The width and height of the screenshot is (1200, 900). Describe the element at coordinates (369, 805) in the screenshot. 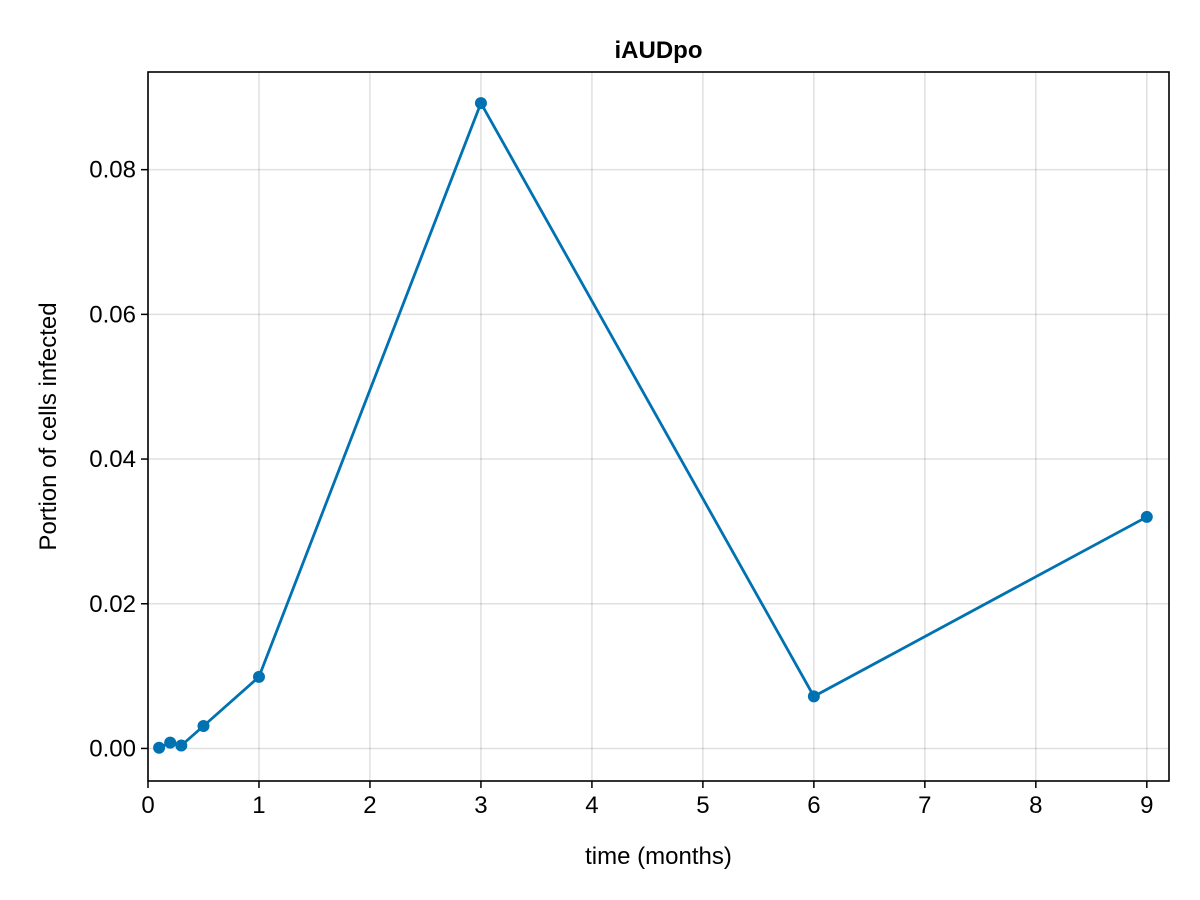

I see `x-tick-label: 2` at that location.